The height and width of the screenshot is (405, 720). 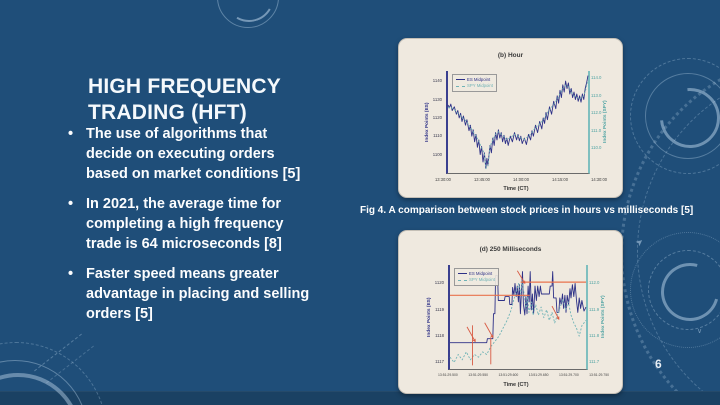 I want to click on y-axis-ticks-right: 114.0 113.0 112.0 111.0 110.0, so click(x=597, y=122).